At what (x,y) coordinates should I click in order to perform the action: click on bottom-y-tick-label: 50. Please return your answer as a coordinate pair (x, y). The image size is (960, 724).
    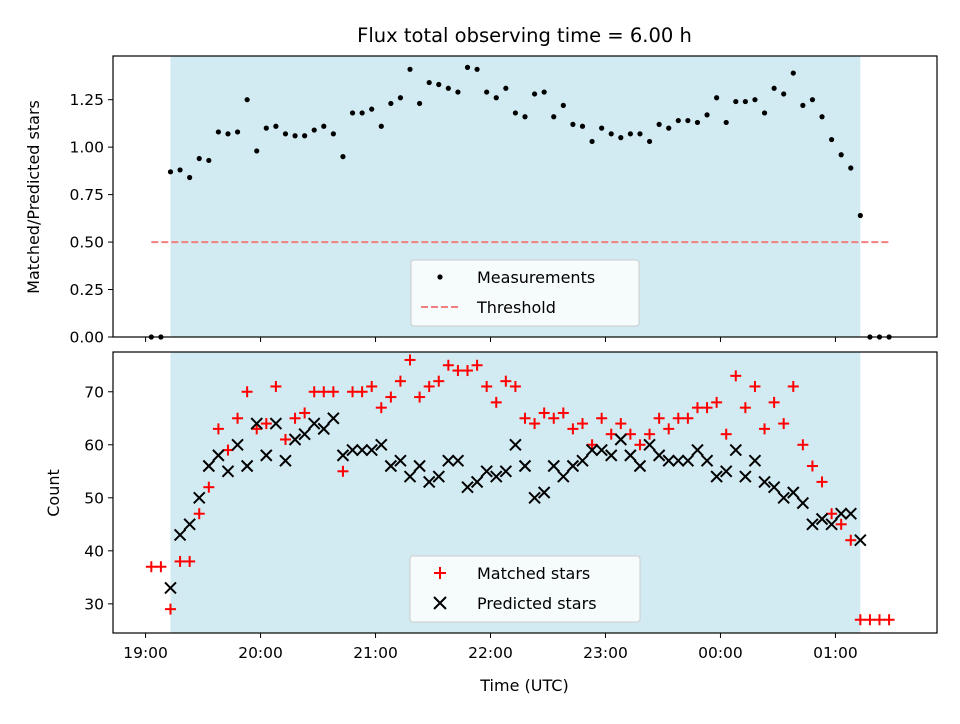
    Looking at the image, I should click on (94, 498).